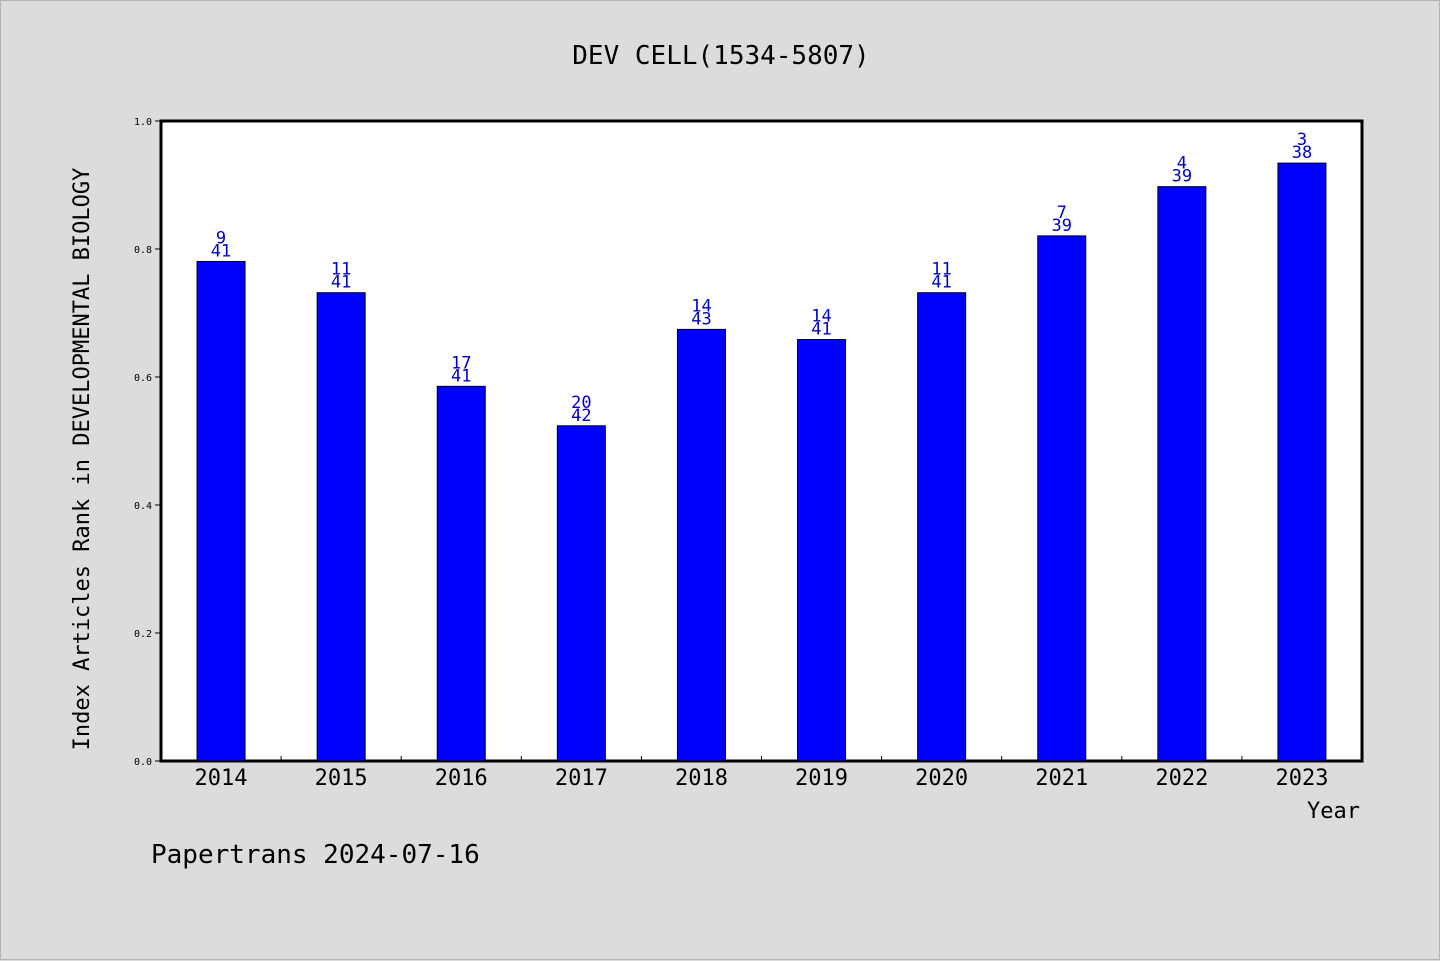 This screenshot has height=961, width=1440. What do you see at coordinates (461, 573) in the screenshot?
I see `bar-2016` at bounding box center [461, 573].